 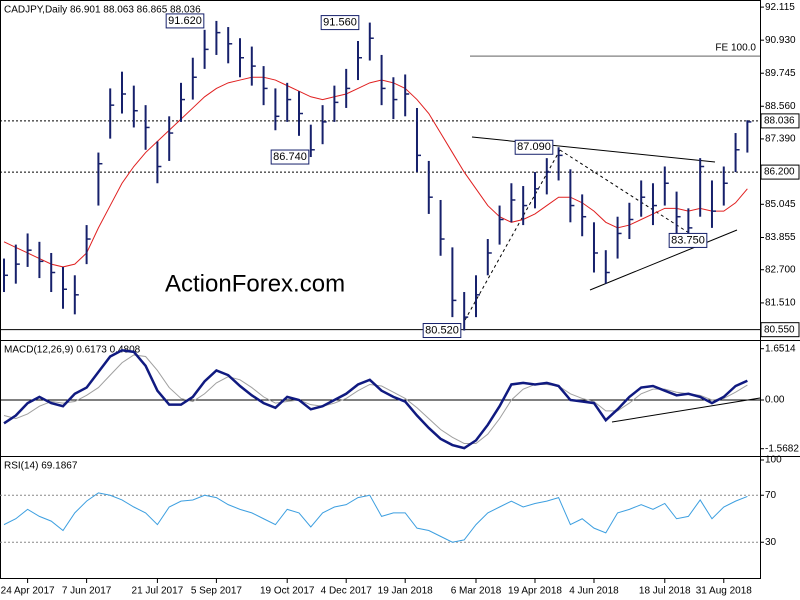 I want to click on x-tick-label: 19 Jan 2018, so click(x=405, y=591).